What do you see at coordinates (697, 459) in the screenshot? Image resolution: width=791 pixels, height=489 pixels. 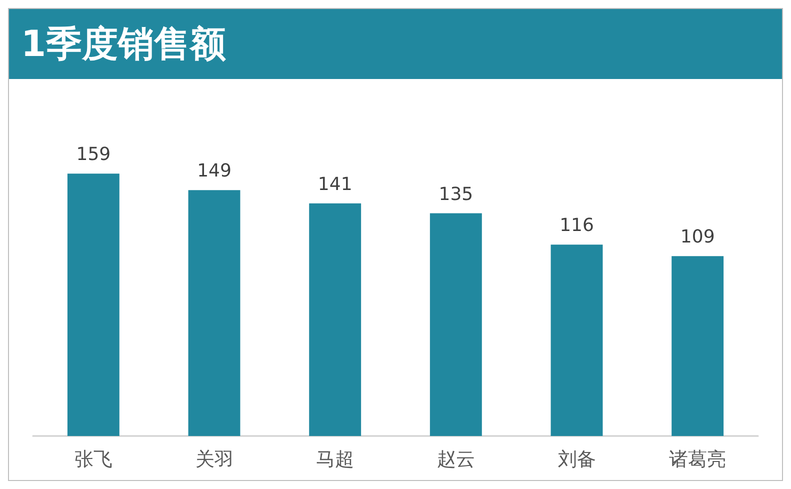 I see `x-tick-label: 诸葛亮` at bounding box center [697, 459].